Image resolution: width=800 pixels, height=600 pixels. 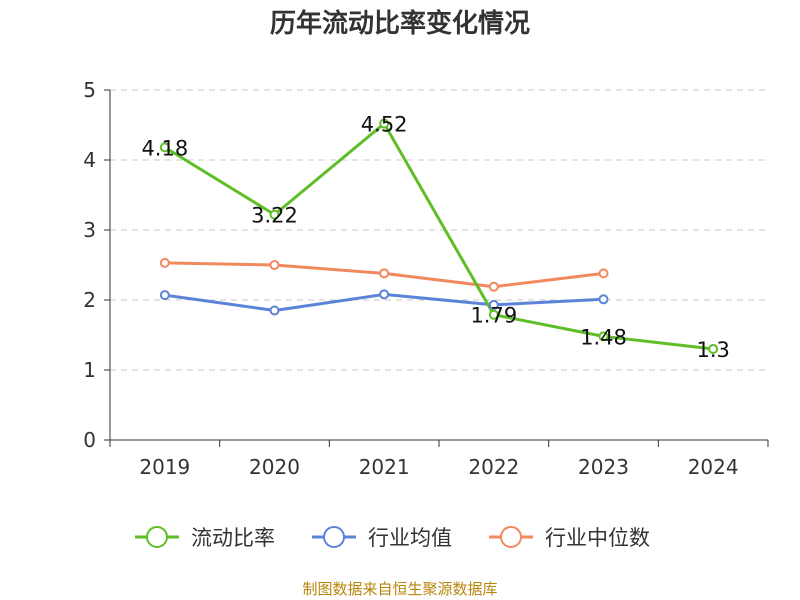 I want to click on x-tick-label-2024: 2024, so click(x=713, y=467).